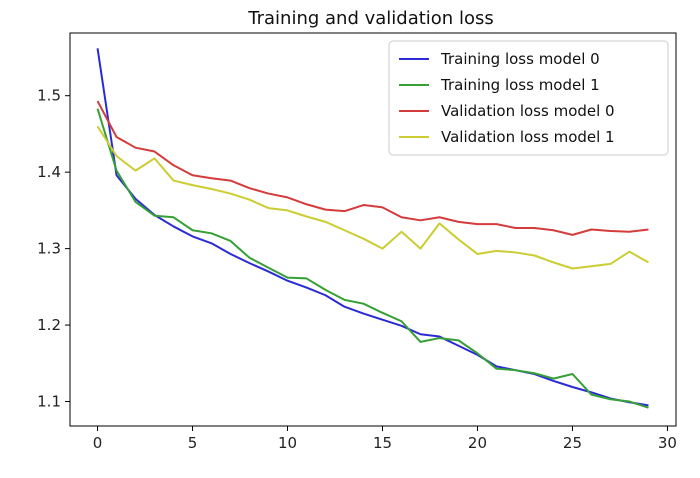 This screenshot has height=478, width=700. What do you see at coordinates (287, 443) in the screenshot?
I see `x-tick-label: 10` at bounding box center [287, 443].